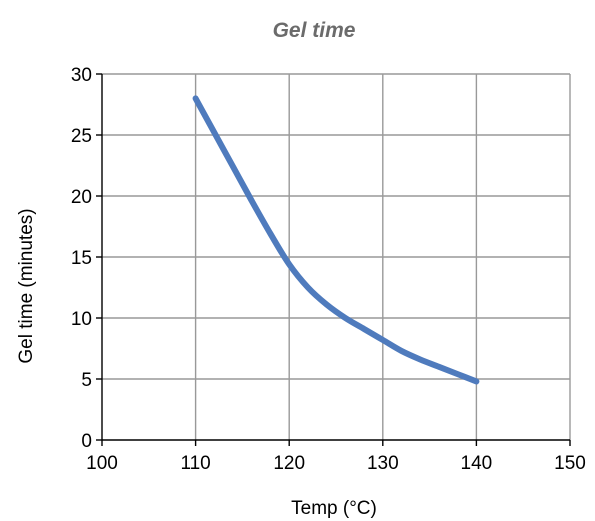 This screenshot has height=521, width=595. Describe the element at coordinates (86, 441) in the screenshot. I see `y-tick-label-0: 0` at that location.